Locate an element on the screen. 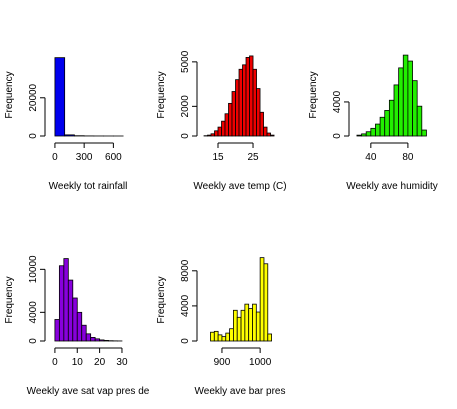  y-tick-label: 10000 is located at coordinates (33, 269).